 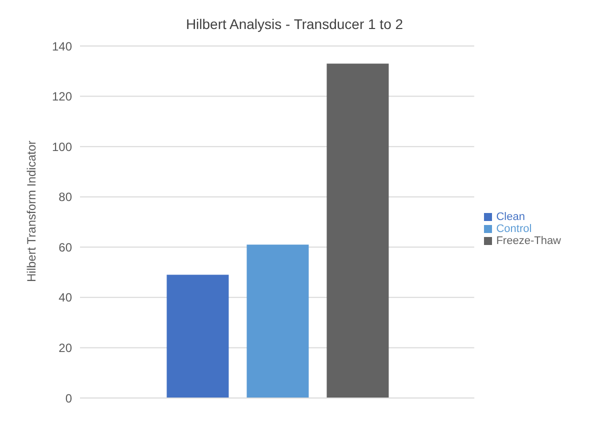 What do you see at coordinates (294, 24) in the screenshot?
I see `chart-title: Hilbert Analysis - Transducer 1 to 2` at bounding box center [294, 24].